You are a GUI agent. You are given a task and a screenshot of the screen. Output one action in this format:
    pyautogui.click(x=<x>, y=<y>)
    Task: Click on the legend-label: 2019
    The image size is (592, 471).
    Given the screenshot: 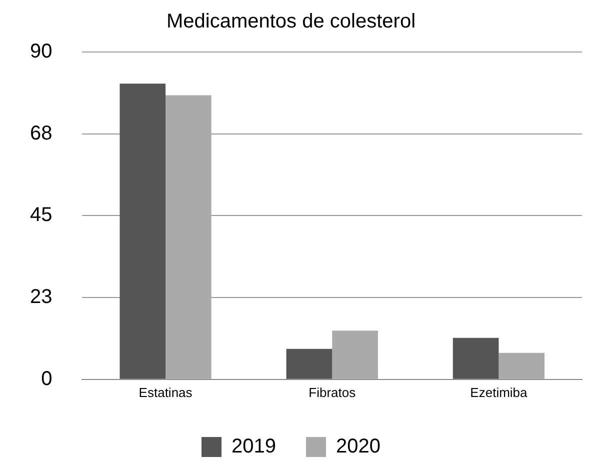 What is the action you would take?
    pyautogui.click(x=254, y=447)
    